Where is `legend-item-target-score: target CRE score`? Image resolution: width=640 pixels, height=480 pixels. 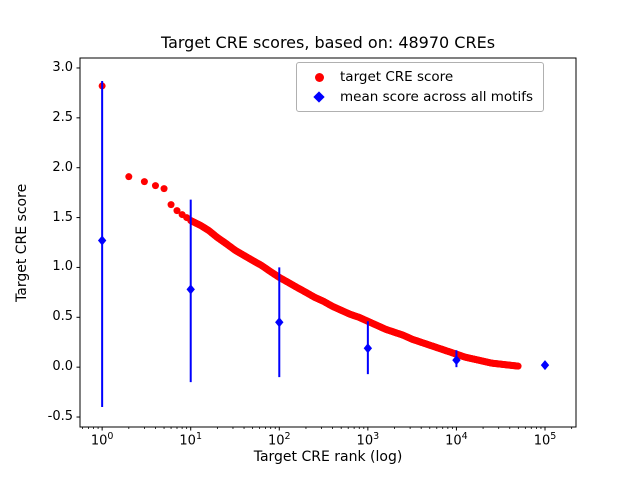
legend-item-target-score: target CRE score is located at coordinates (420, 77).